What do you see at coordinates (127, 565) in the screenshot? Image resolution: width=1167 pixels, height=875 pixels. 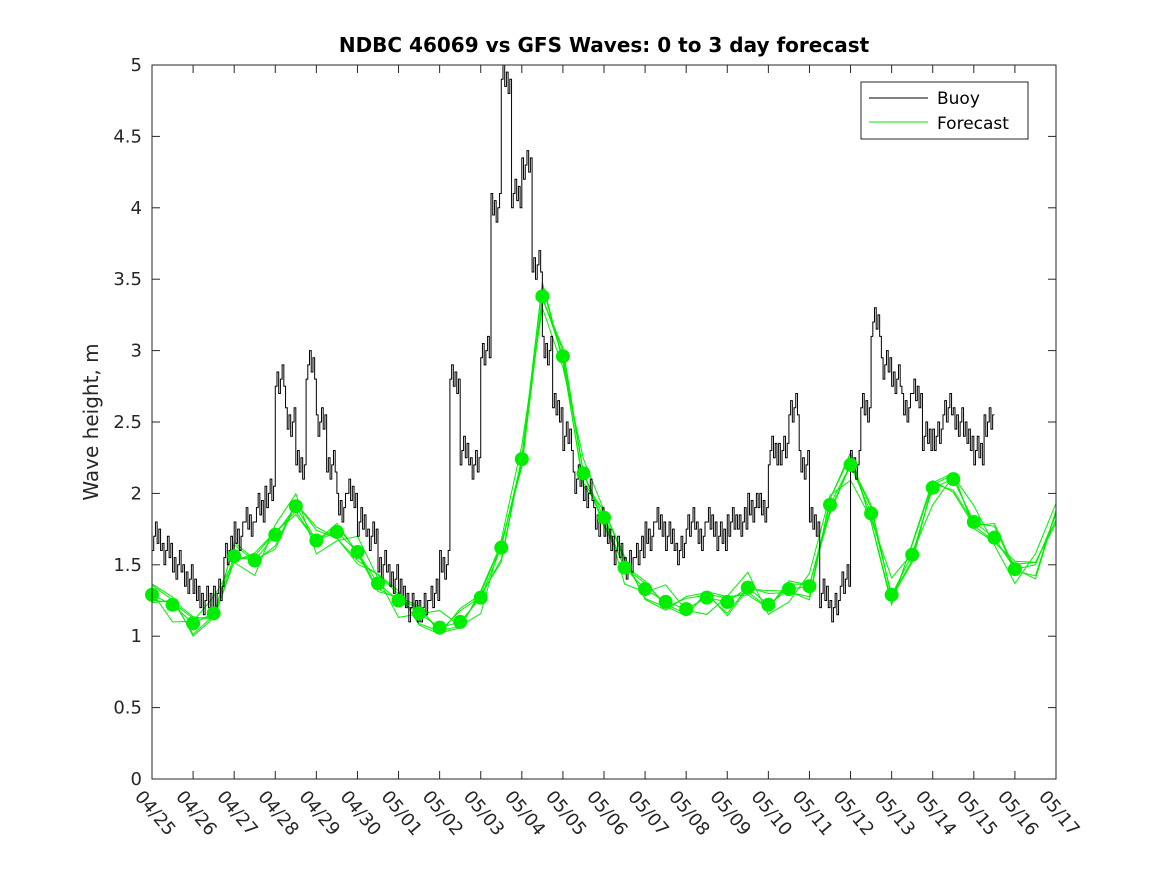 I see `y-tick-label: 1.5` at bounding box center [127, 565].